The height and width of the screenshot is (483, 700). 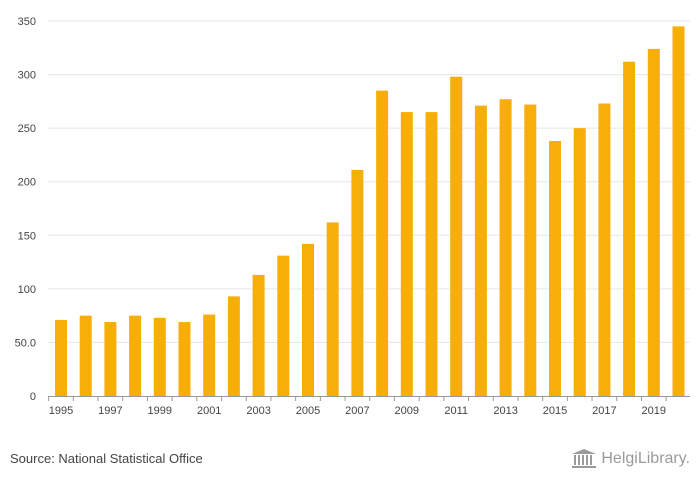 What do you see at coordinates (308, 319) in the screenshot?
I see `bar-2005` at bounding box center [308, 319].